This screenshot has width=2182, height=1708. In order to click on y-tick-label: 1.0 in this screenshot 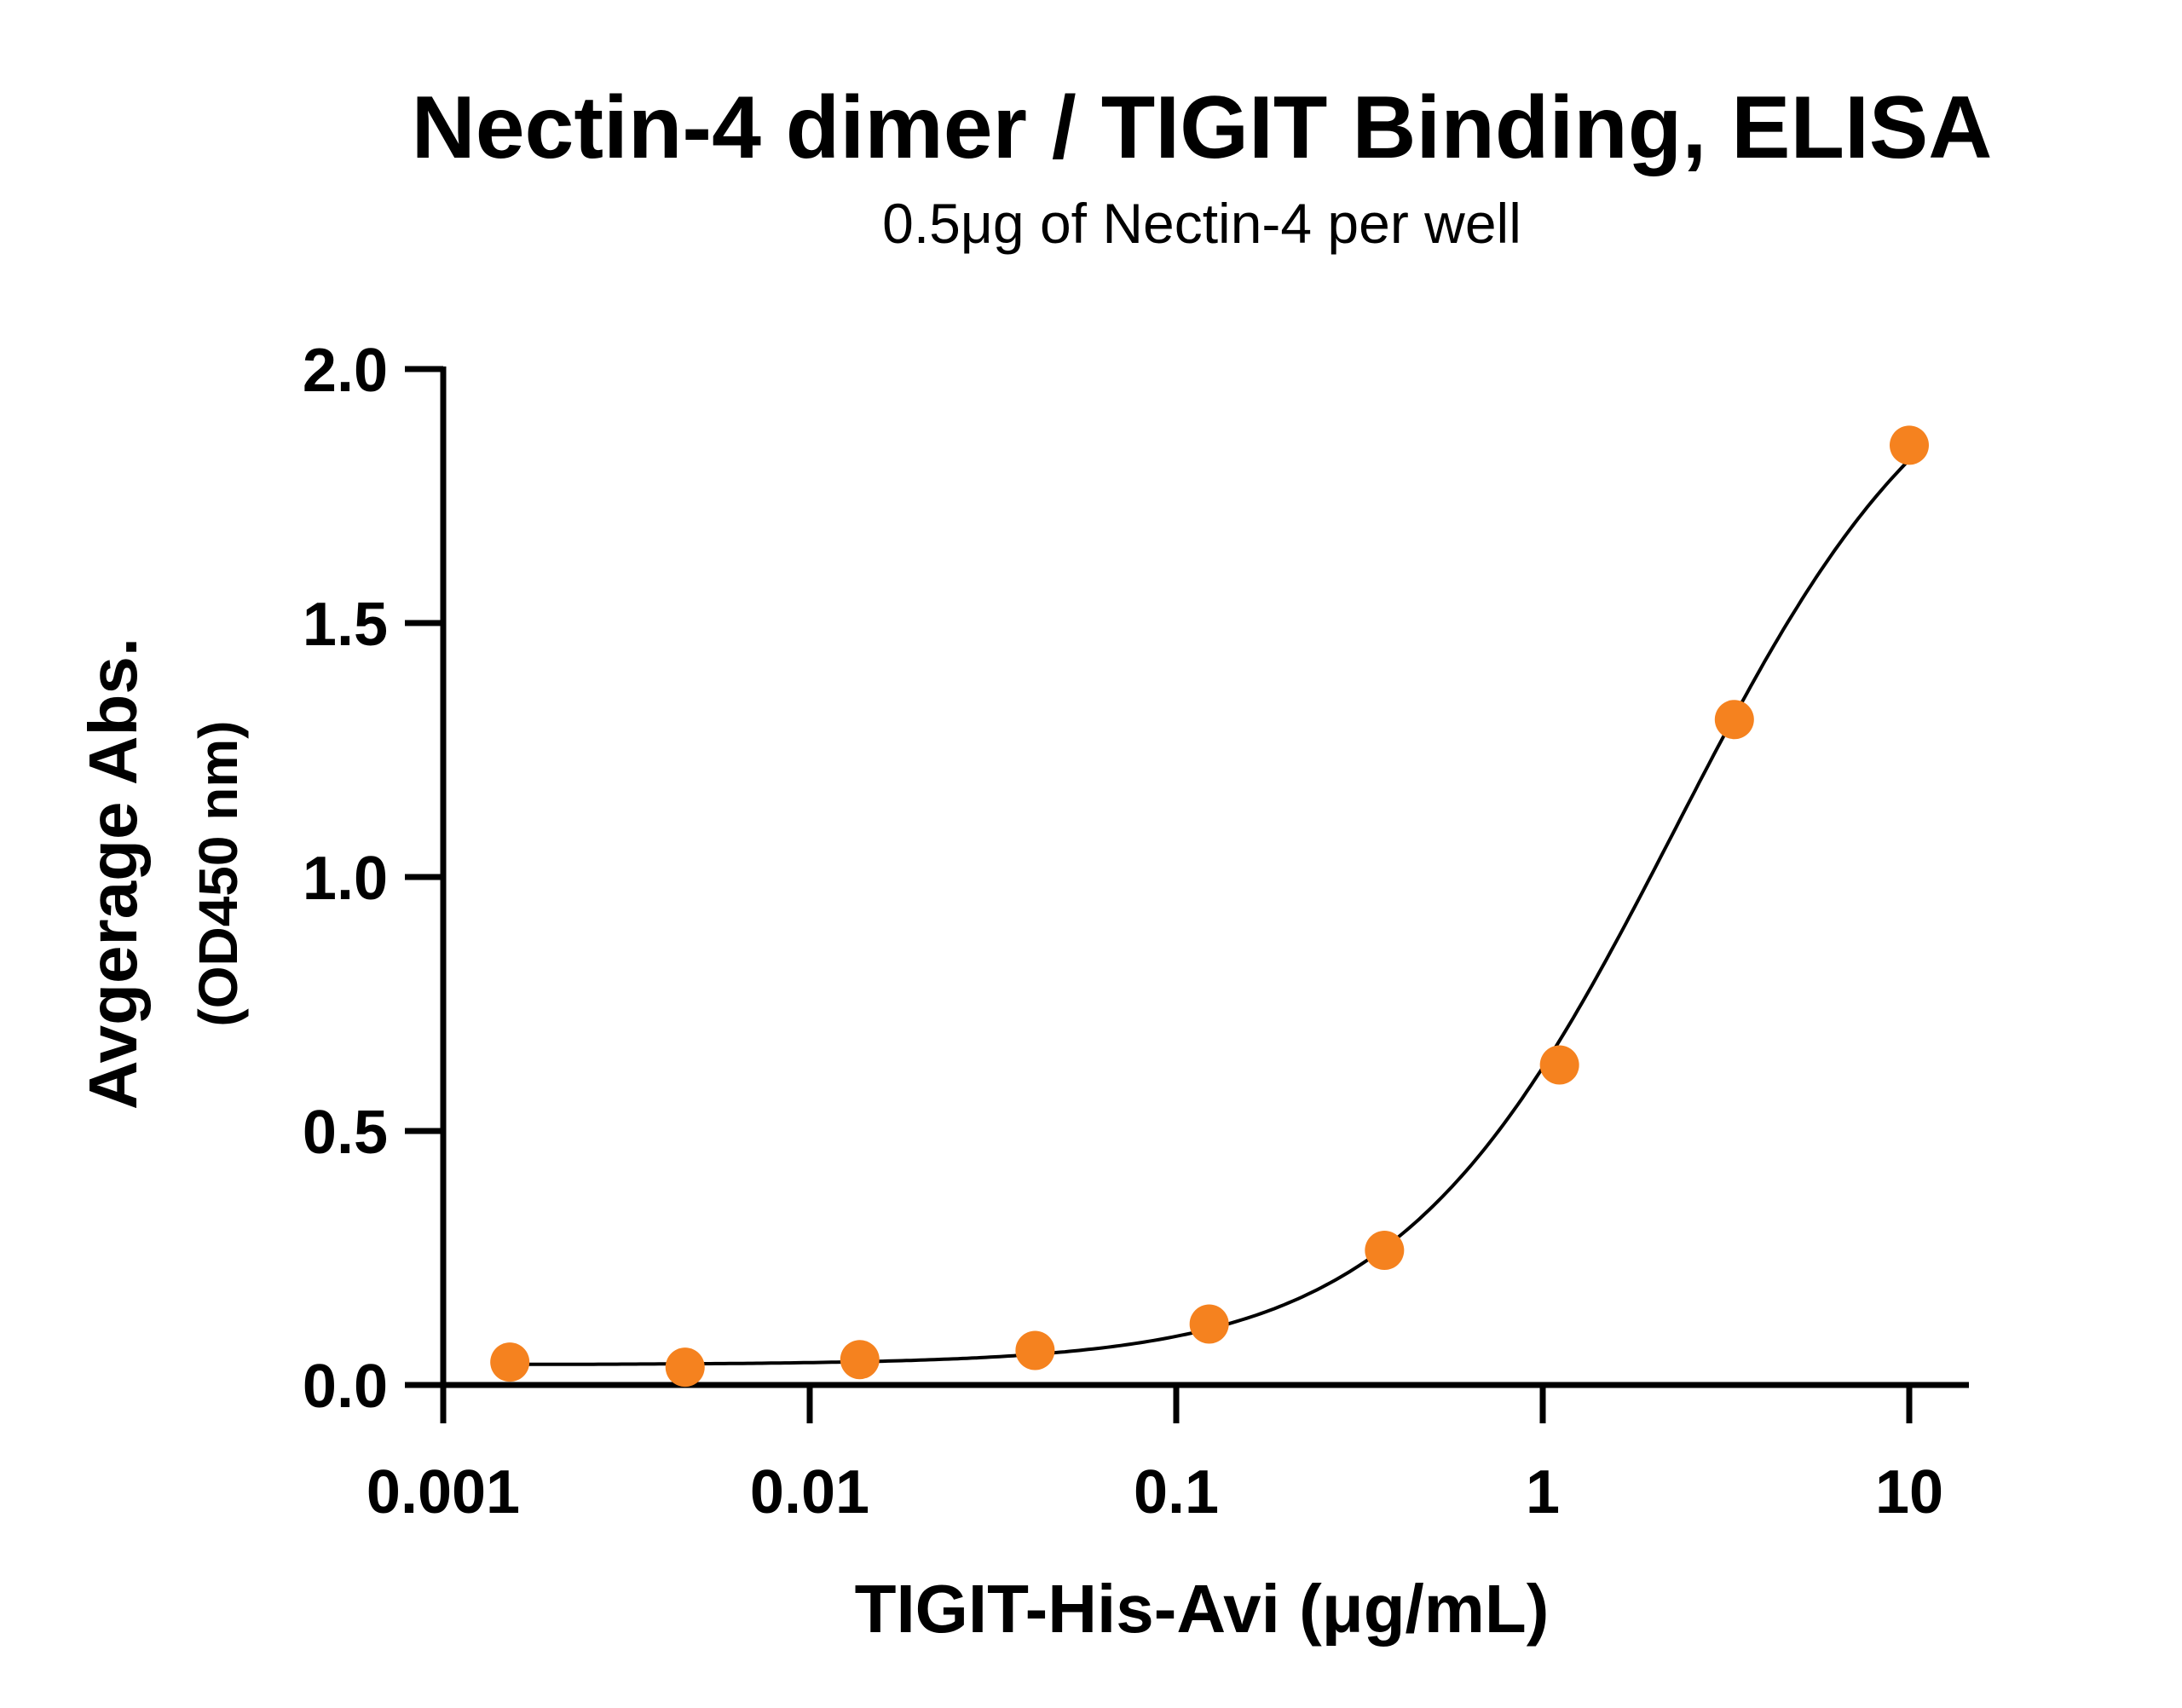, I will do `click(345, 879)`.